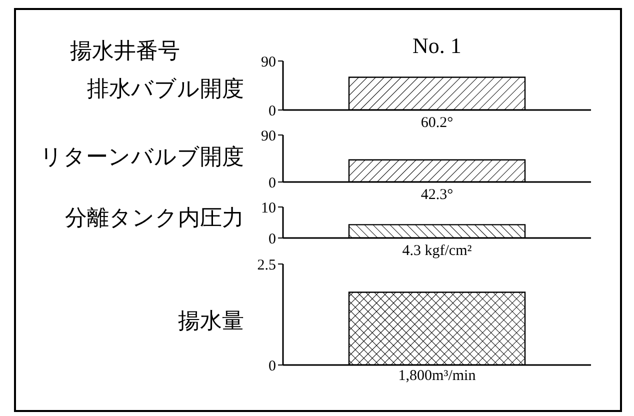  What do you see at coordinates (165, 90) in the screenshot?
I see `y-axis-title: 排水バブル開度` at bounding box center [165, 90].